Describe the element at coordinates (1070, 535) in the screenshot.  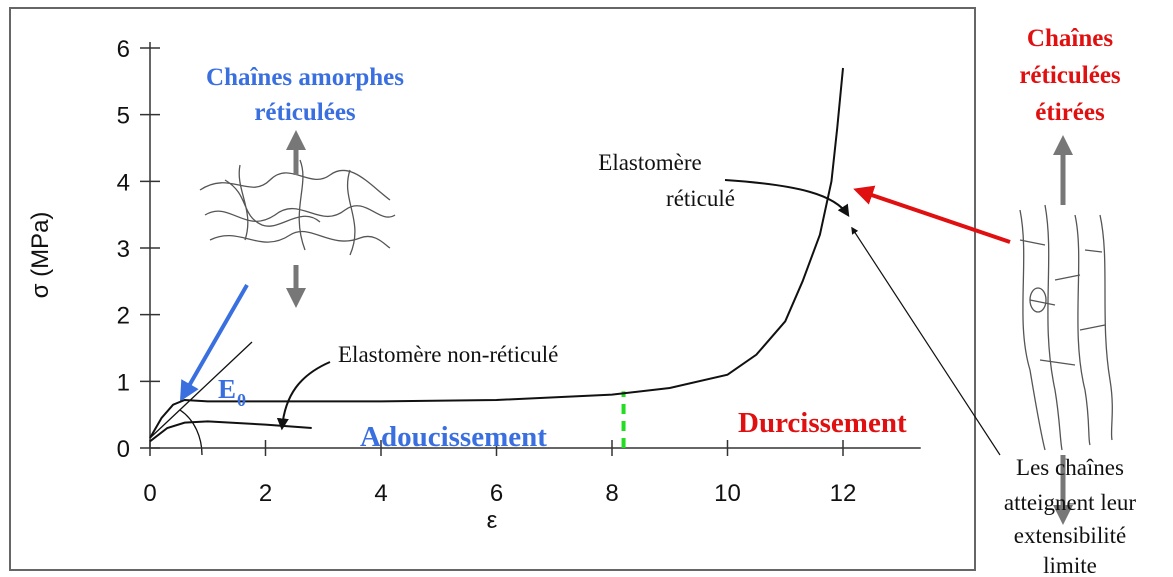
I see `annotation: extensibilité` at that location.